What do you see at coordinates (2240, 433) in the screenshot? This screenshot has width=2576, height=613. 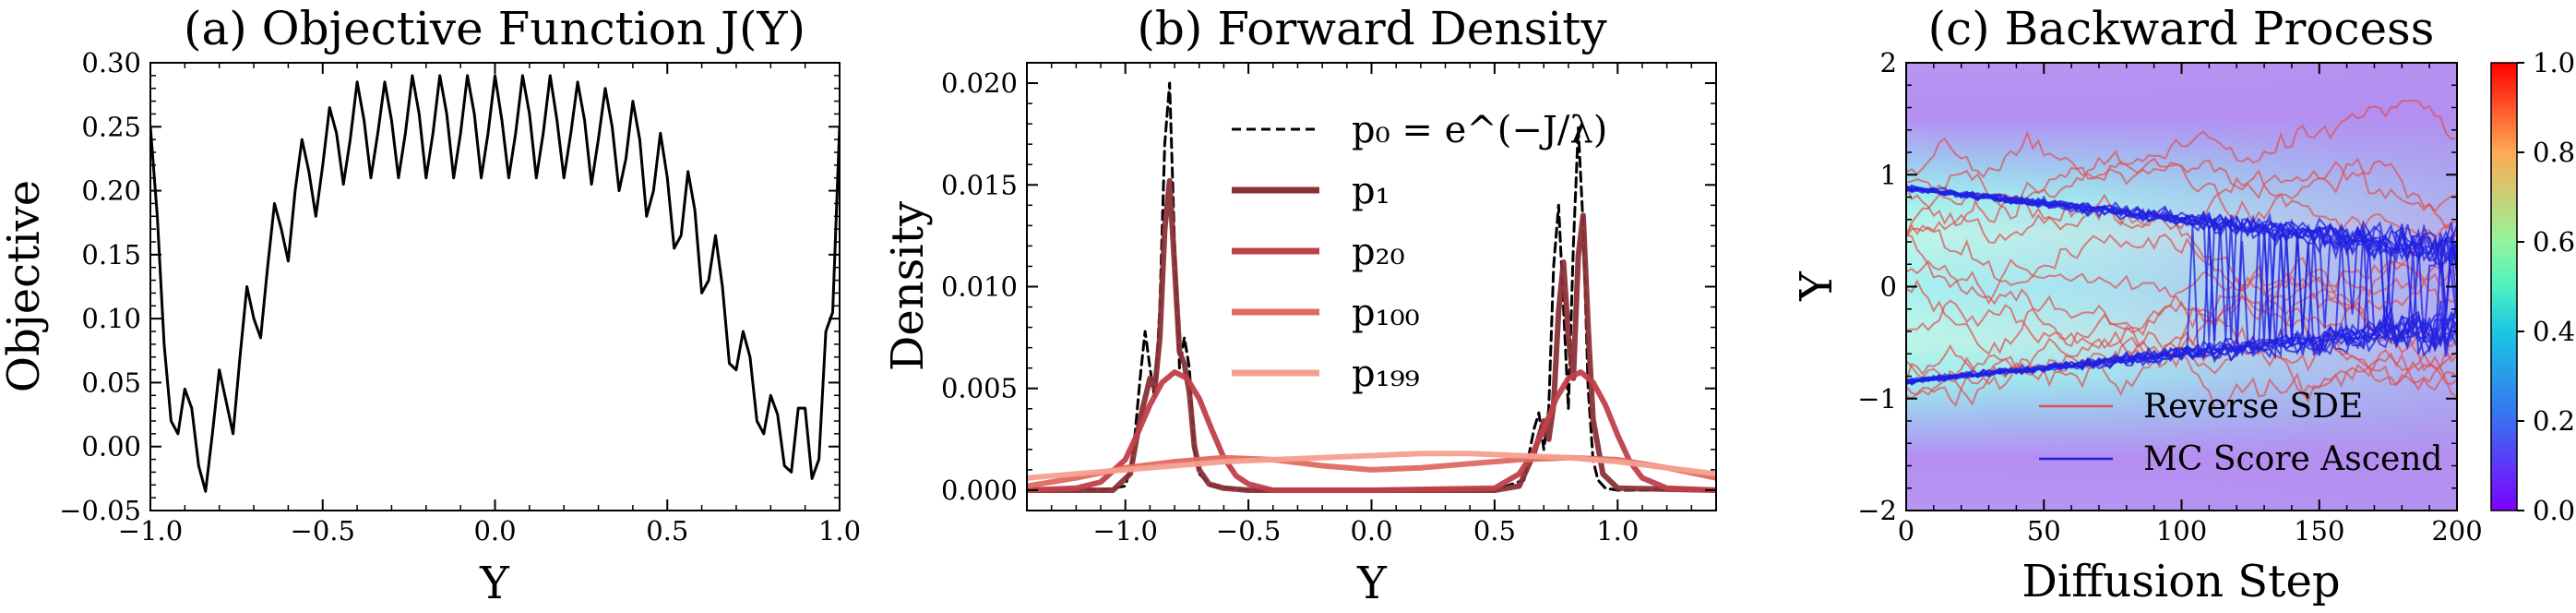 I see `panel-c-legend: Reverse SDE MC Score Ascend` at bounding box center [2240, 433].